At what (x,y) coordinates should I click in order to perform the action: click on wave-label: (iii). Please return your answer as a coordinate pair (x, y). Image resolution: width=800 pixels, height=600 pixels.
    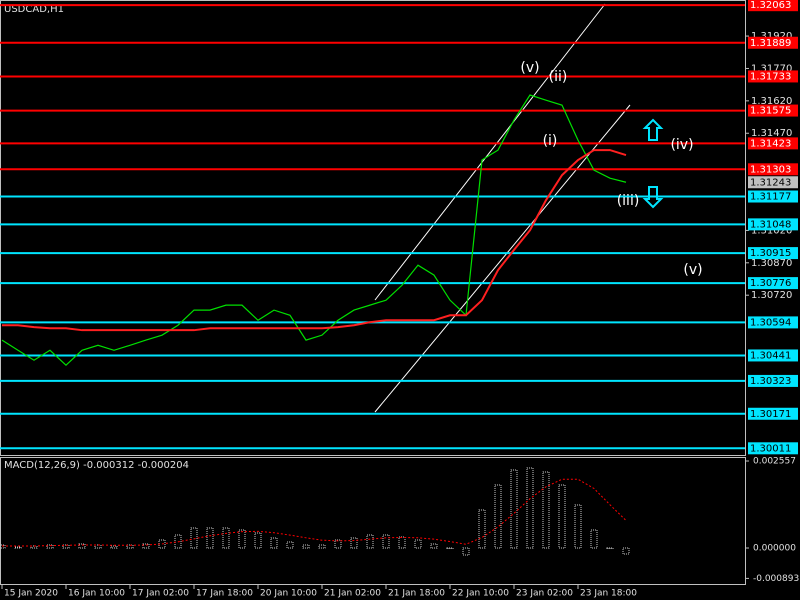
    Looking at the image, I should click on (628, 201).